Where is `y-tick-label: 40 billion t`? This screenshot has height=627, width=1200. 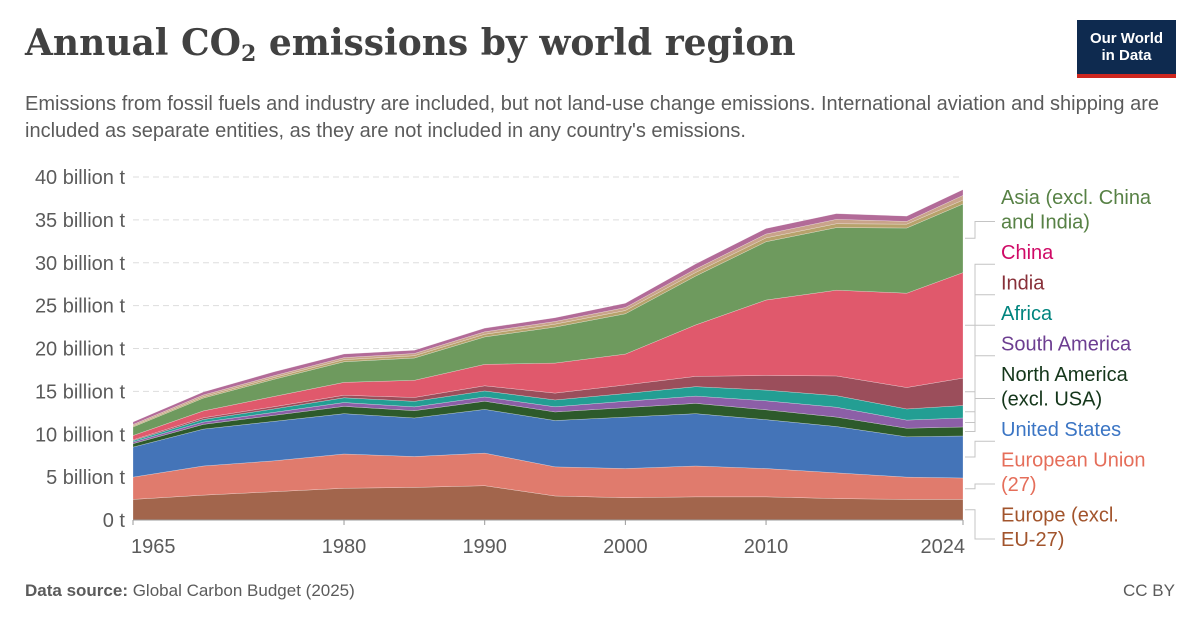
y-tick-label: 40 billion t is located at coordinates (80, 178).